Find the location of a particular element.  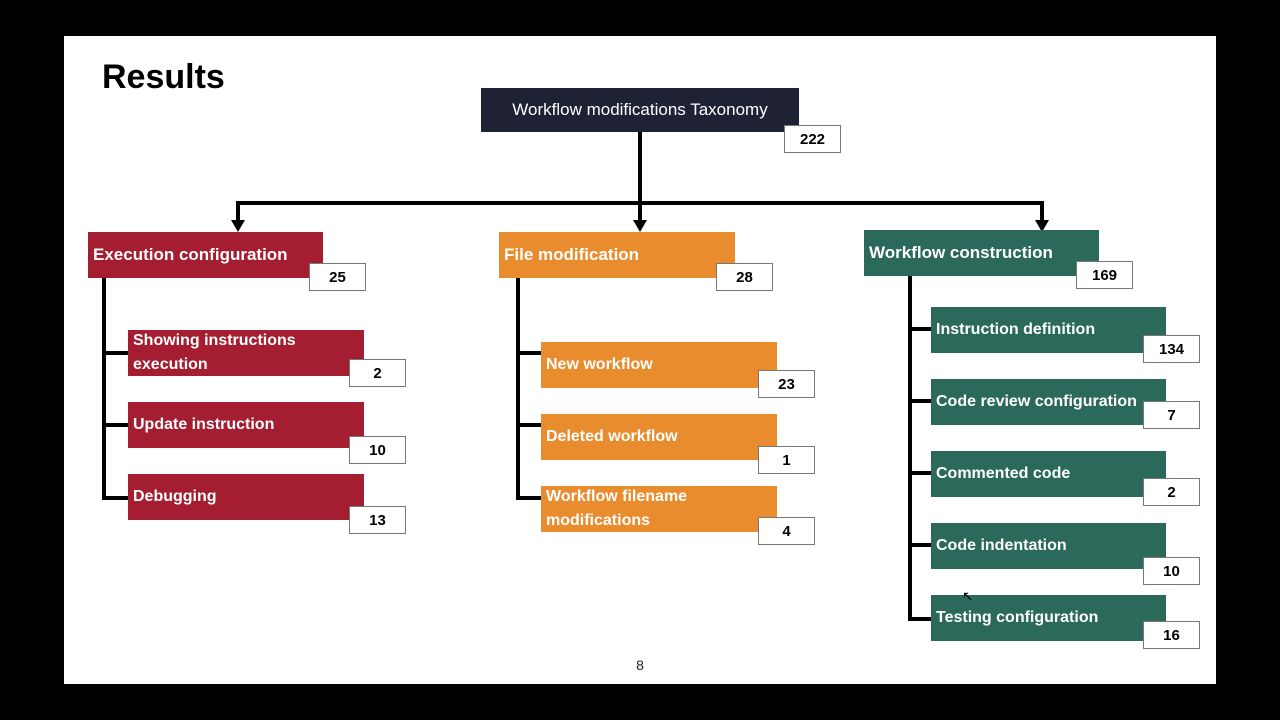

node-testing-configuration: Testing configuration is located at coordinates (1048, 618).